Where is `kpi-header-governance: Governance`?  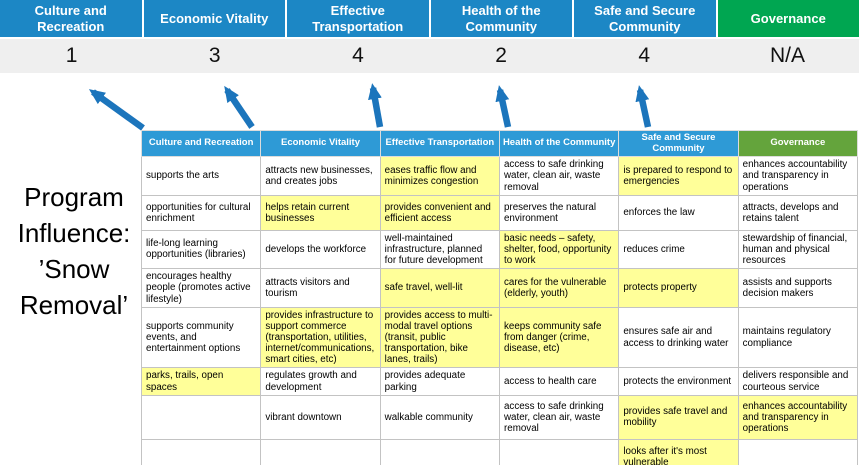 kpi-header-governance: Governance is located at coordinates (788, 18).